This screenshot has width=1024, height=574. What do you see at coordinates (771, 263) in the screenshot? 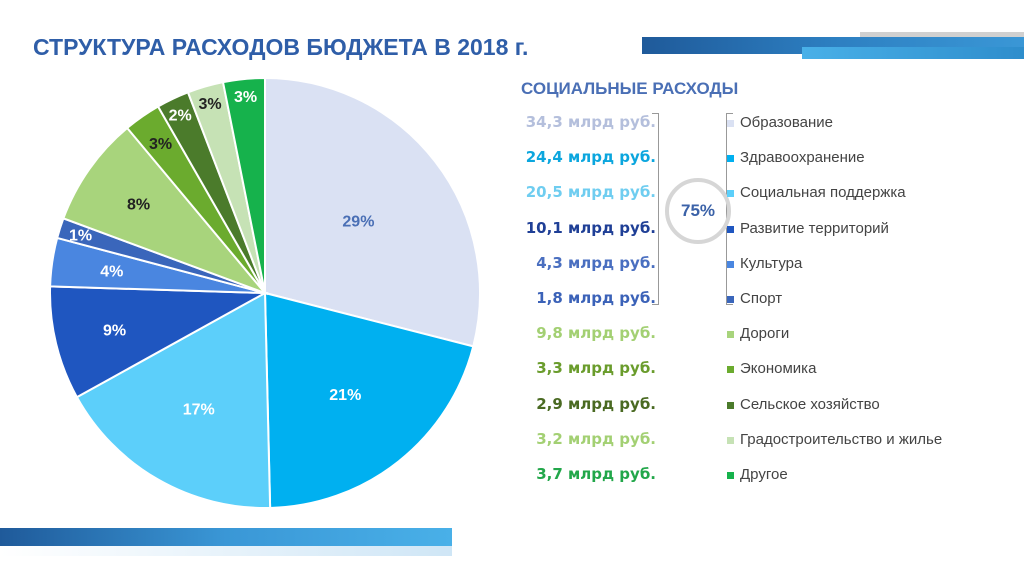
I see `legend-label: Культура` at bounding box center [771, 263].